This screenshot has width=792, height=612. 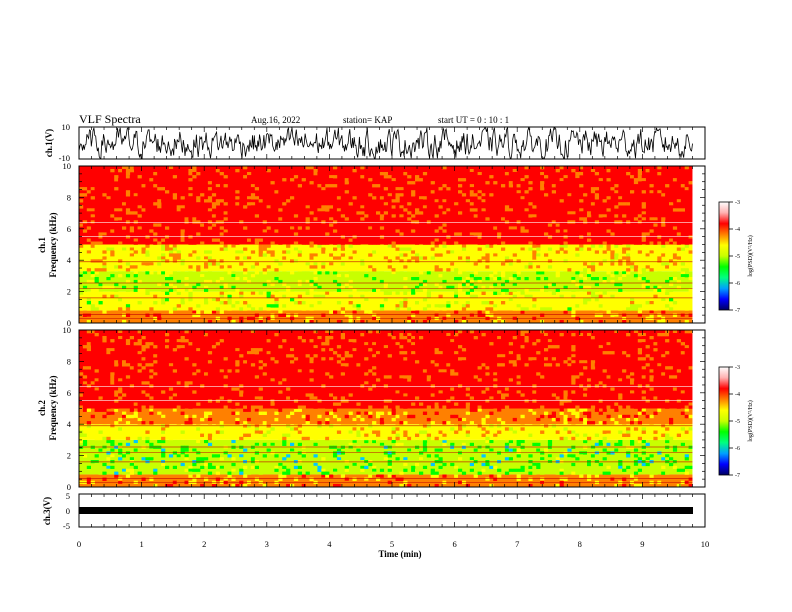 I want to click on spectrogram-band, so click(x=386, y=480).